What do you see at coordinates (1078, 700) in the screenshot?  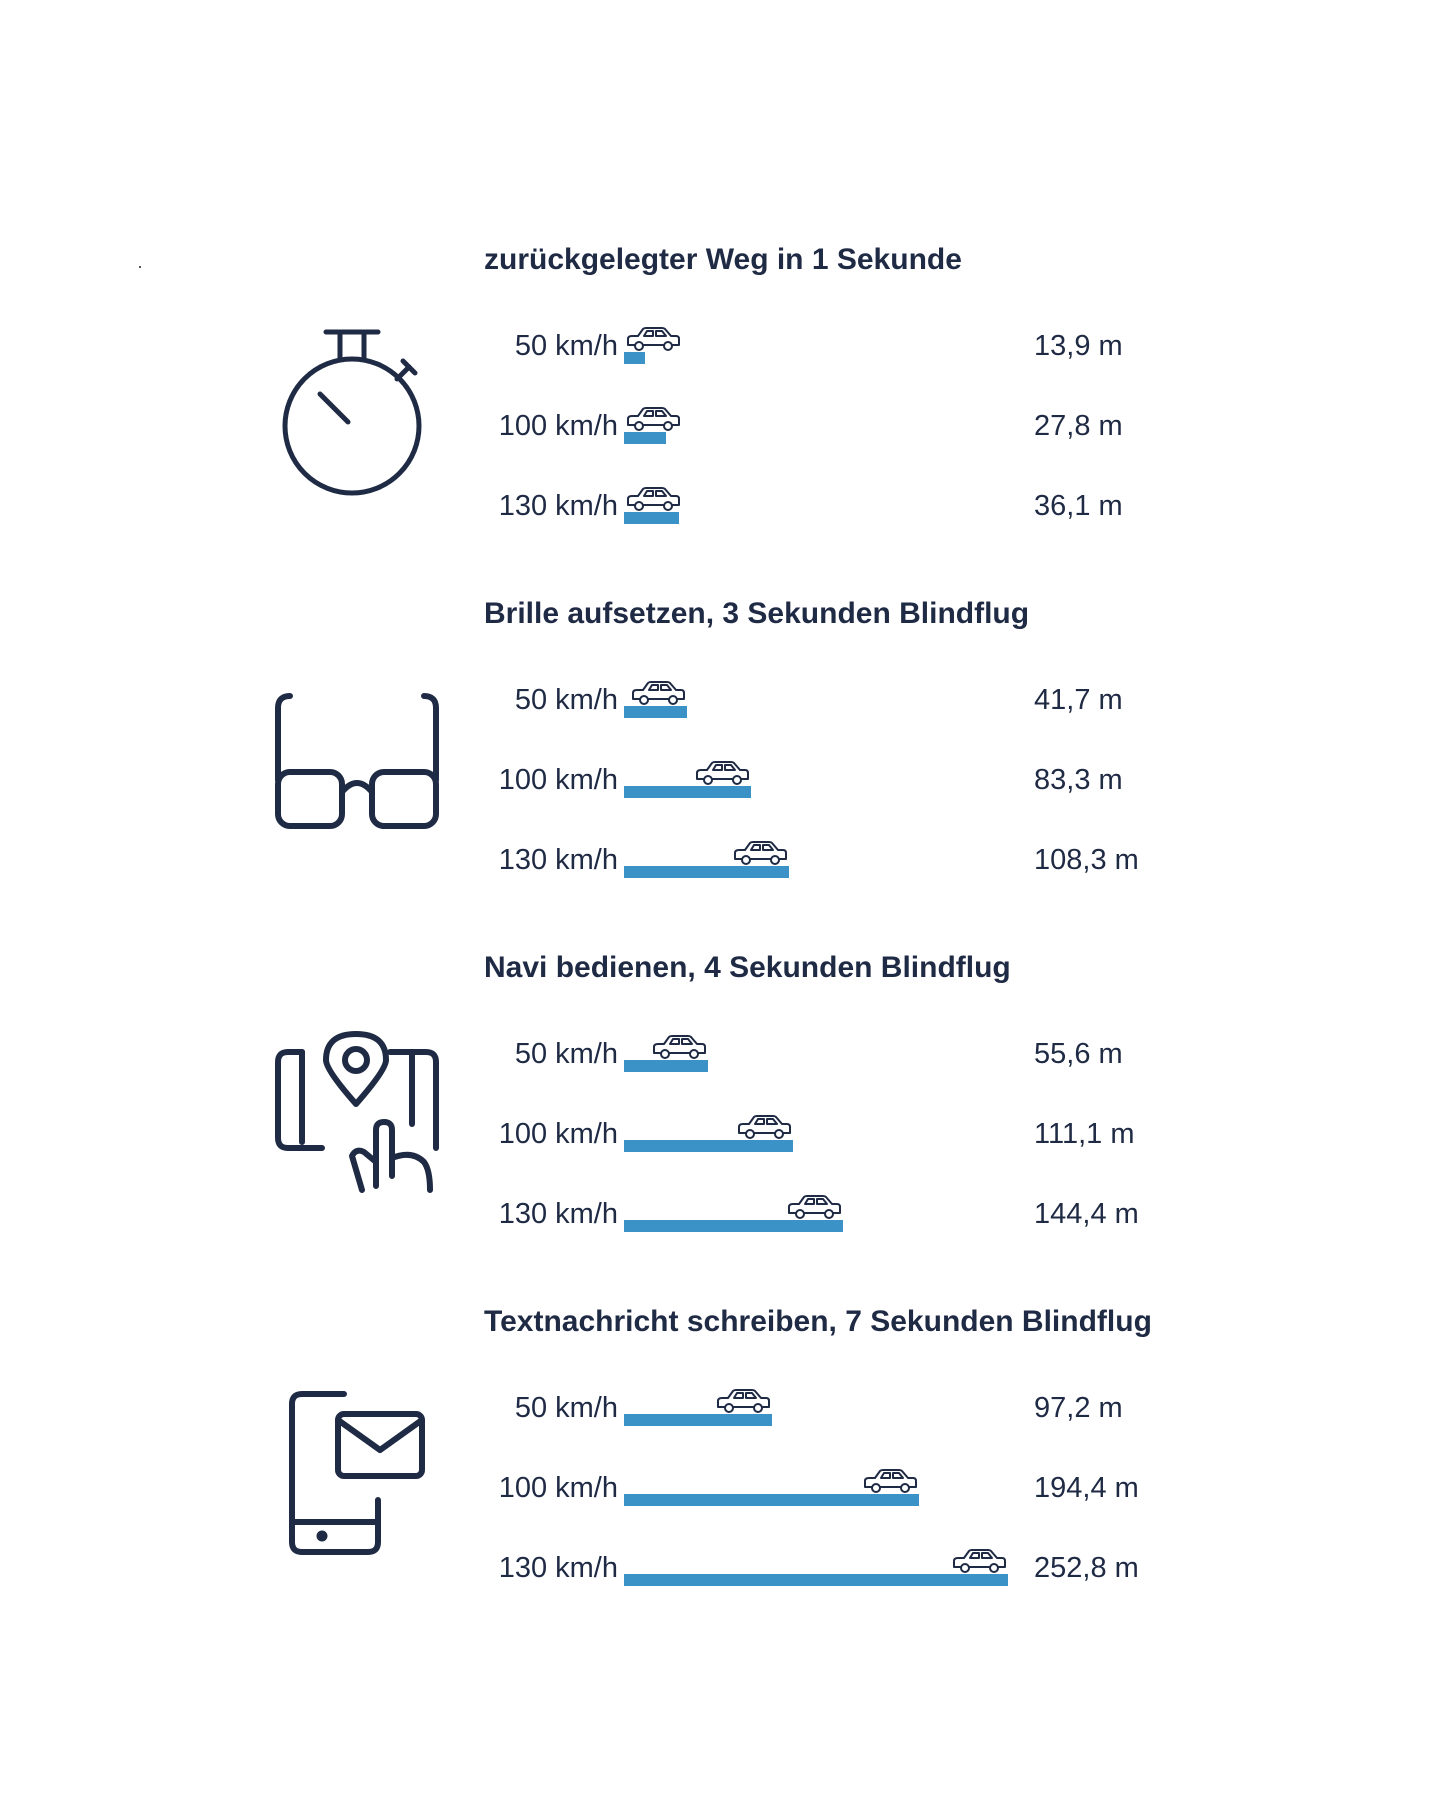 I see `distance-value: 41,7 m` at bounding box center [1078, 700].